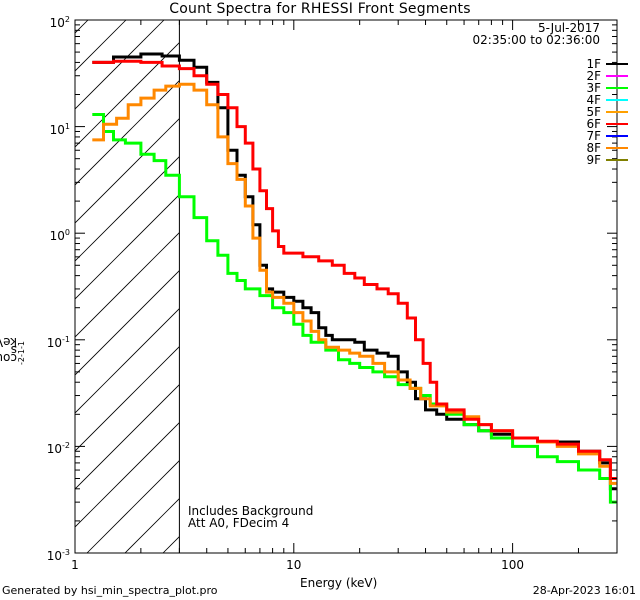 This screenshot has height=600, width=640. Describe the element at coordinates (66, 339) in the screenshot. I see `y-tick-exponent: -1` at that location.